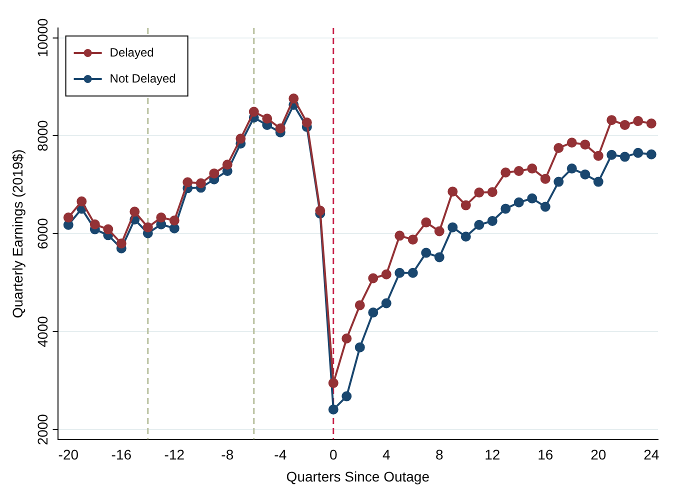  I want to click on x-tick-label: 12, so click(492, 454).